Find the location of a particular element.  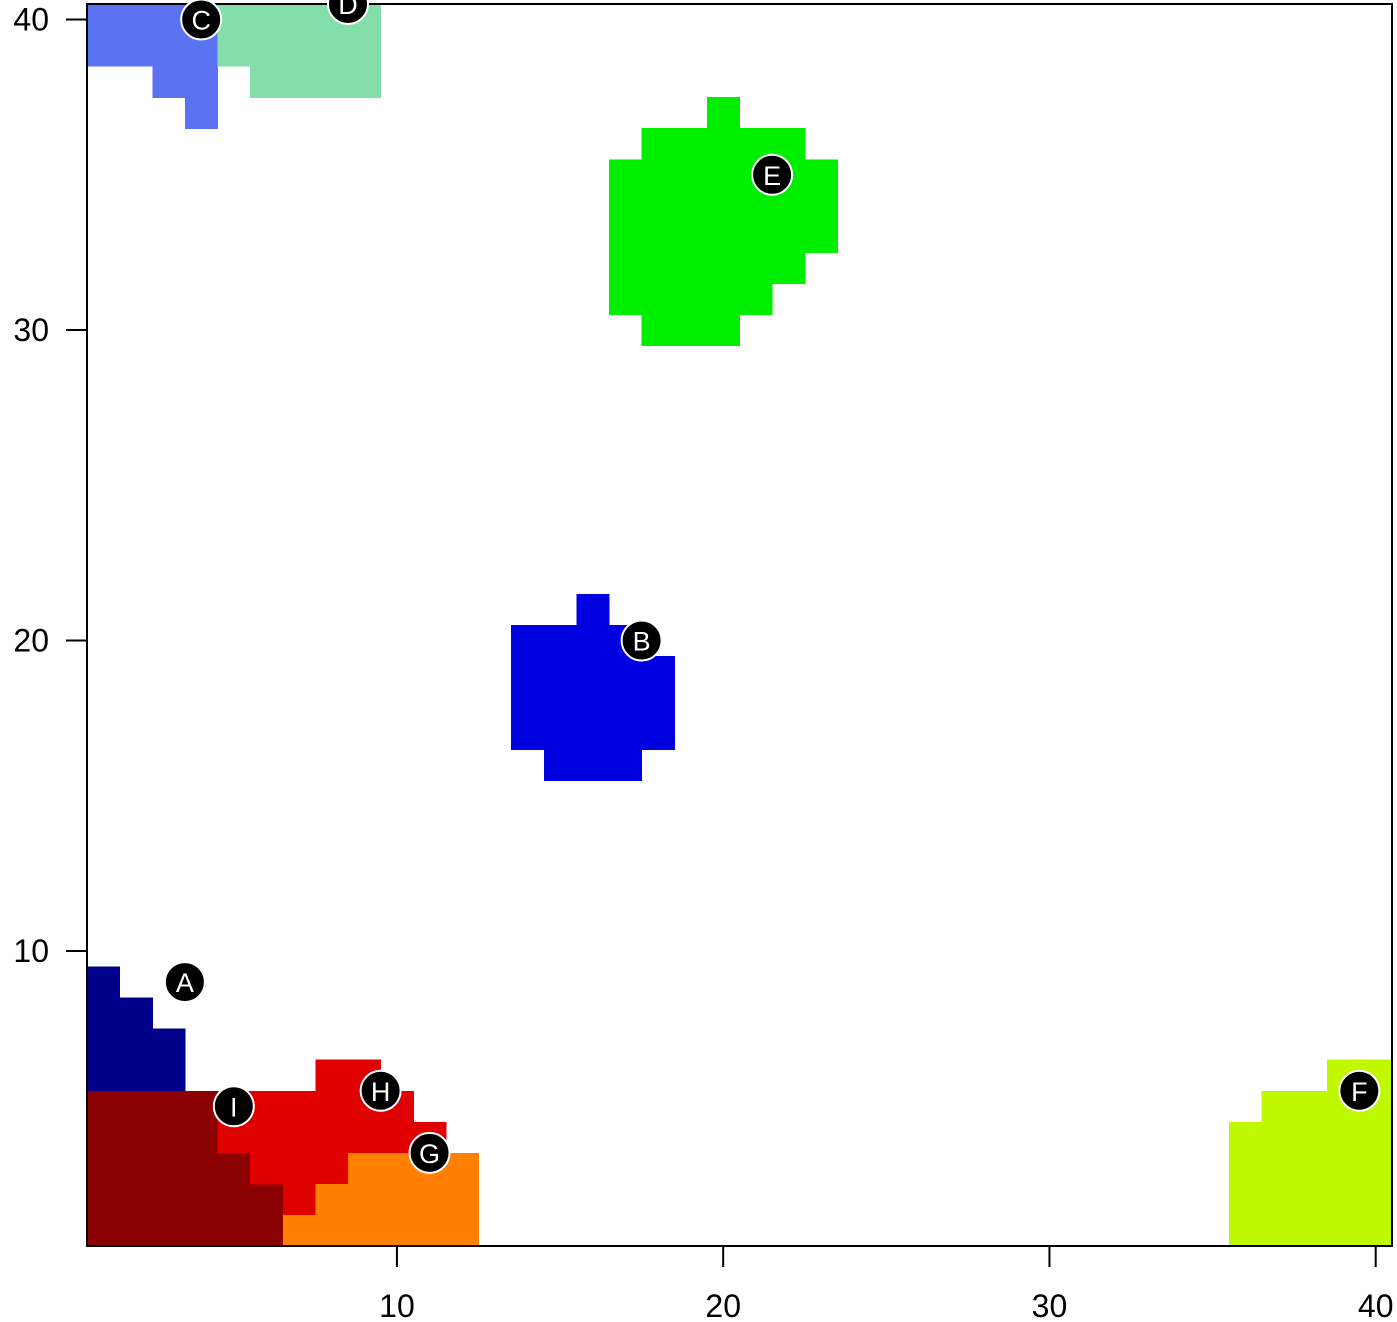

y-axis: 10 20 30 40 is located at coordinates (50, 485).